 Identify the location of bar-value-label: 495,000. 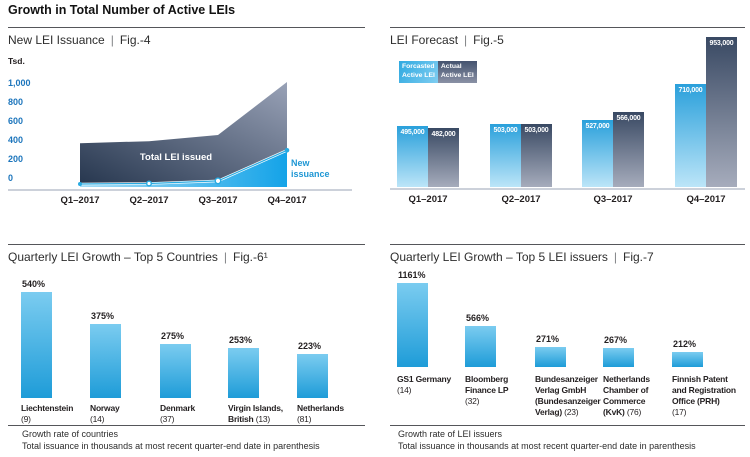
(412, 132).